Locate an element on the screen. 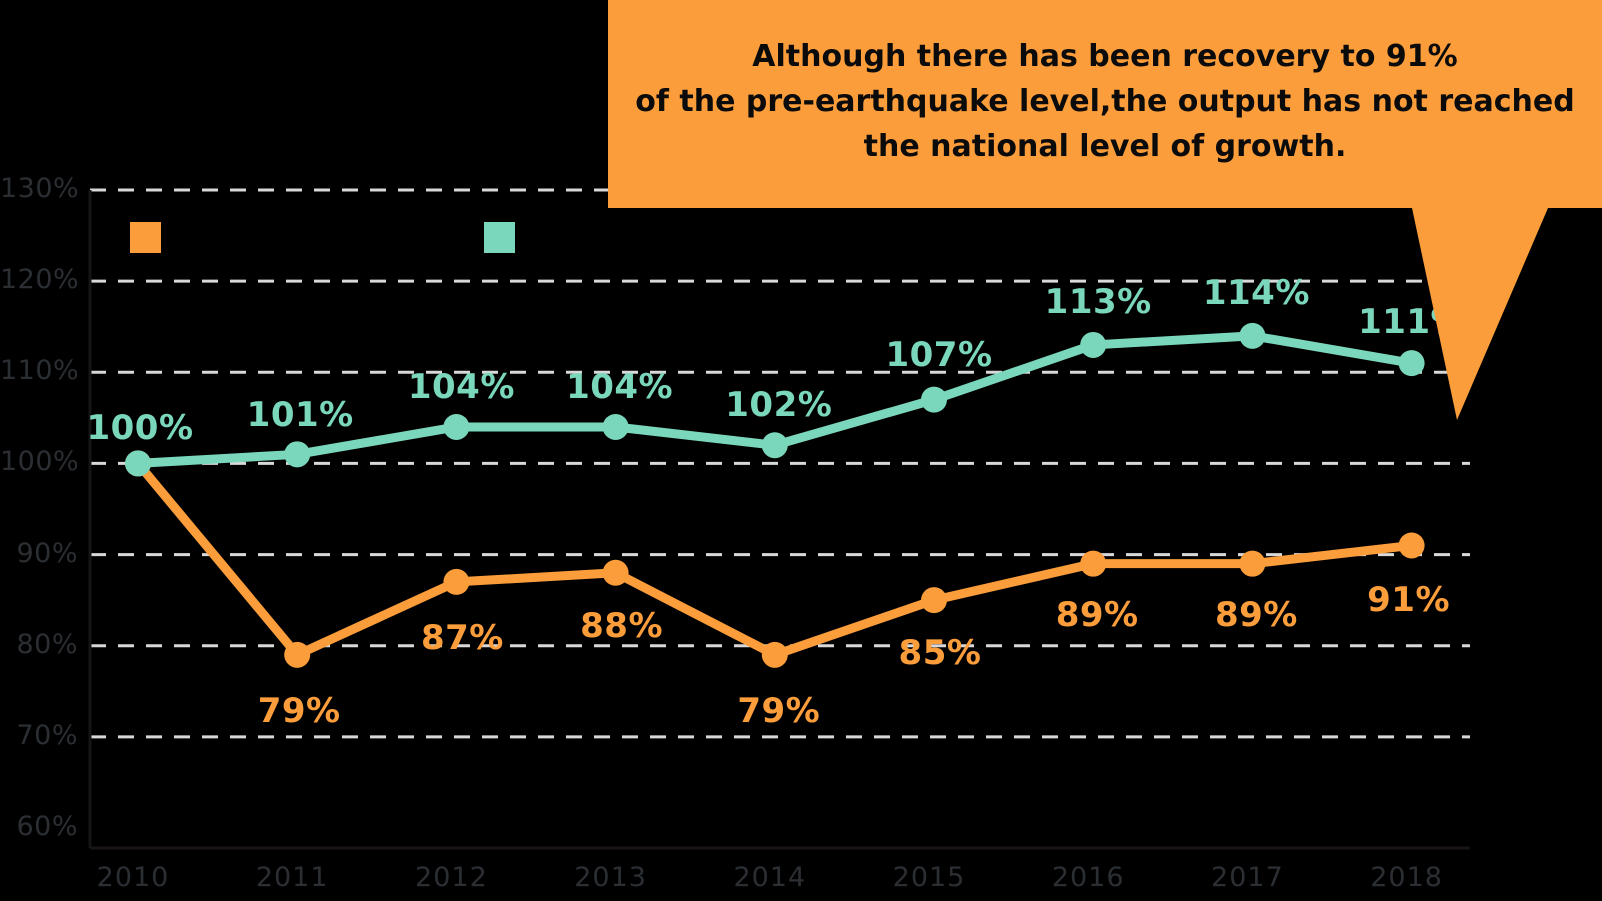  y-axis-tick-label: 120% is located at coordinates (40, 280).